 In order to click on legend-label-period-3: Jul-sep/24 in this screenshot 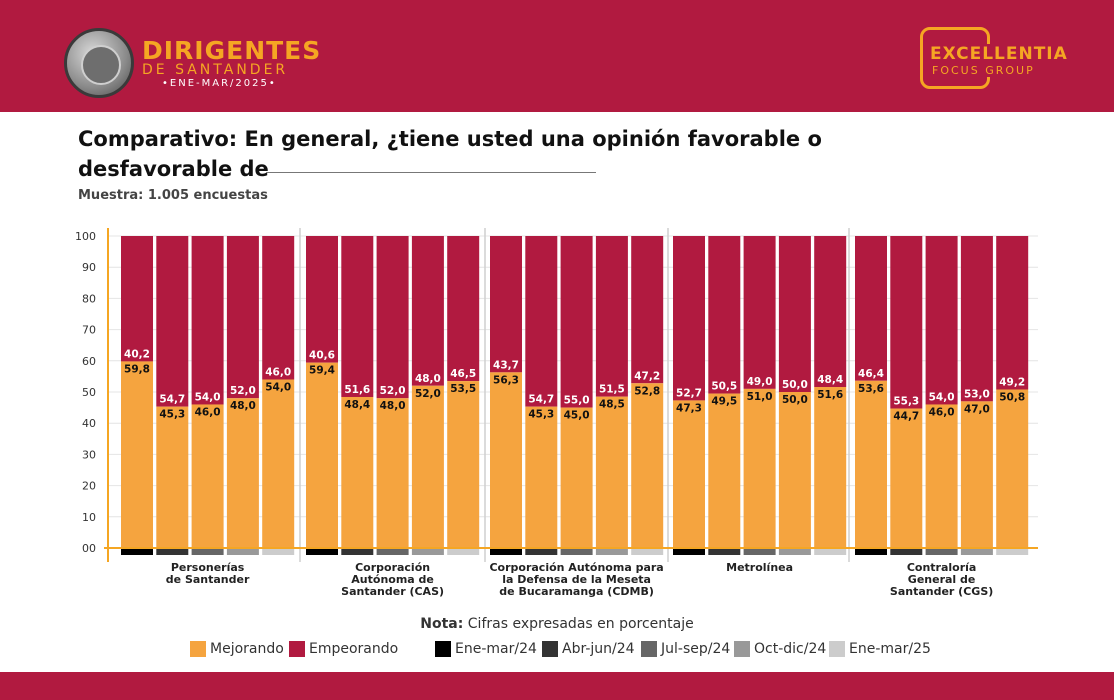, I will do `click(696, 649)`.